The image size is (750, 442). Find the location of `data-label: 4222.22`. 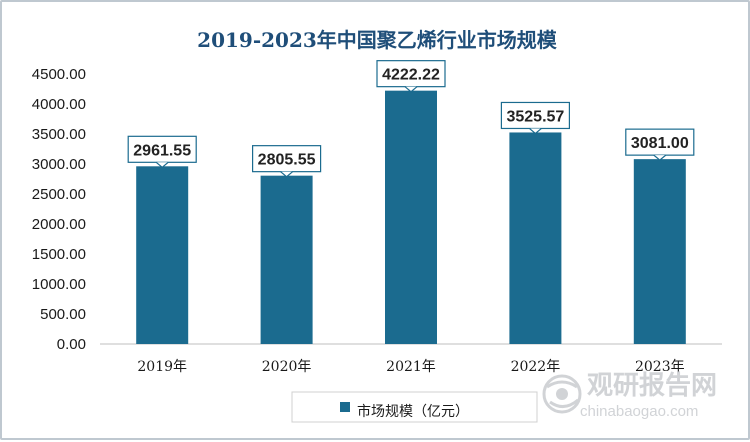

data-label: 4222.22 is located at coordinates (411, 75).